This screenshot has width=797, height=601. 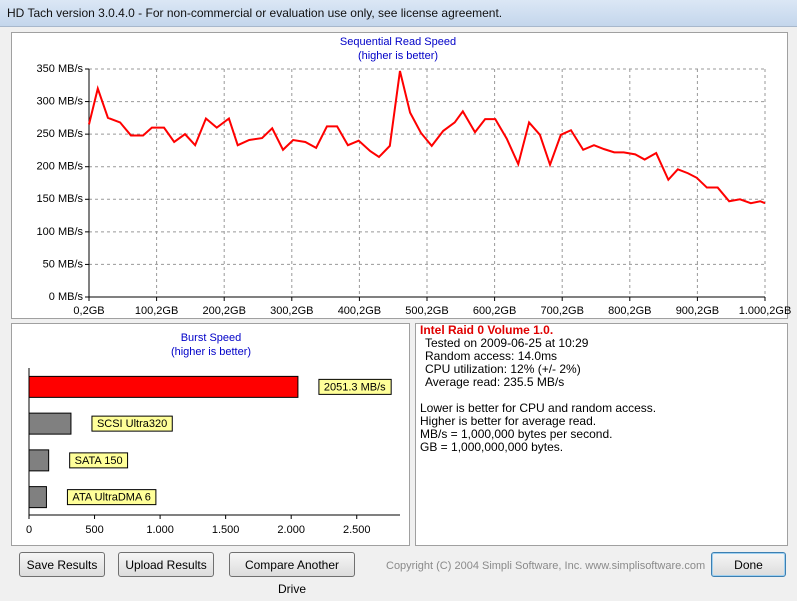 I want to click on y-tick-label: 200 MB/s, so click(x=60, y=167).